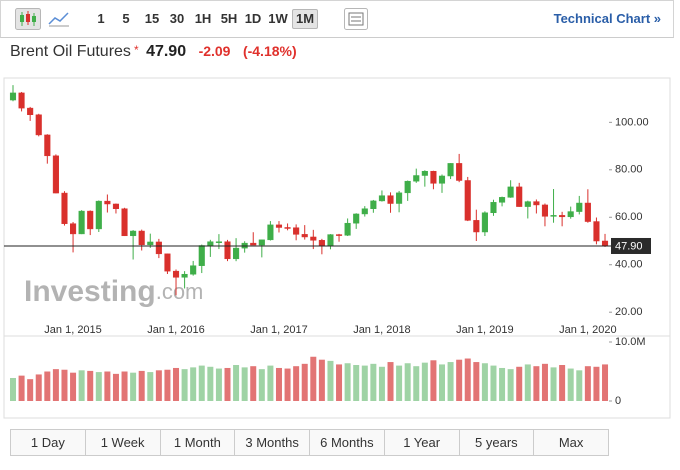 This screenshot has height=470, width=680. What do you see at coordinates (166, 51) in the screenshot?
I see `last-price: 47.90` at bounding box center [166, 51].